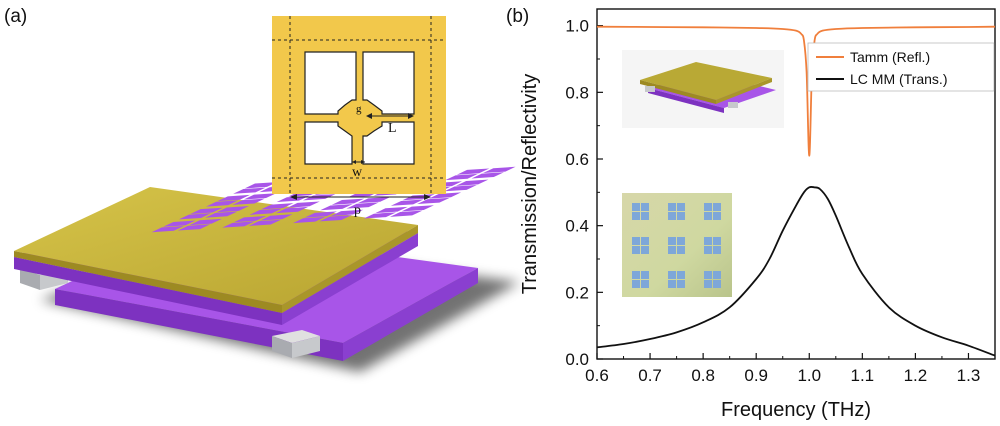  I want to click on bottom-substrate-front, so click(199, 325).